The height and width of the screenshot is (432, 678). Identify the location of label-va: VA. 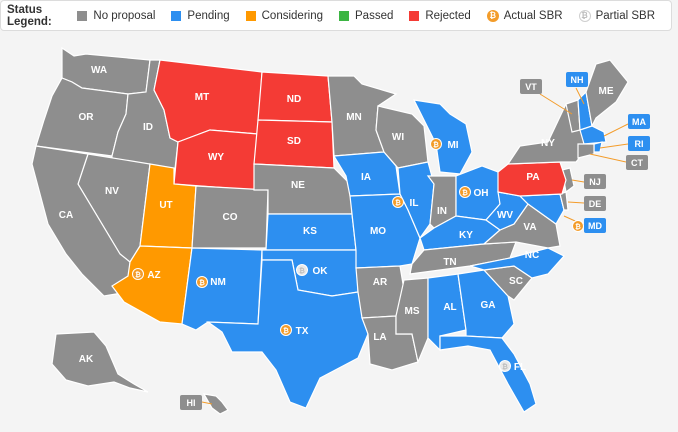
(529, 227).